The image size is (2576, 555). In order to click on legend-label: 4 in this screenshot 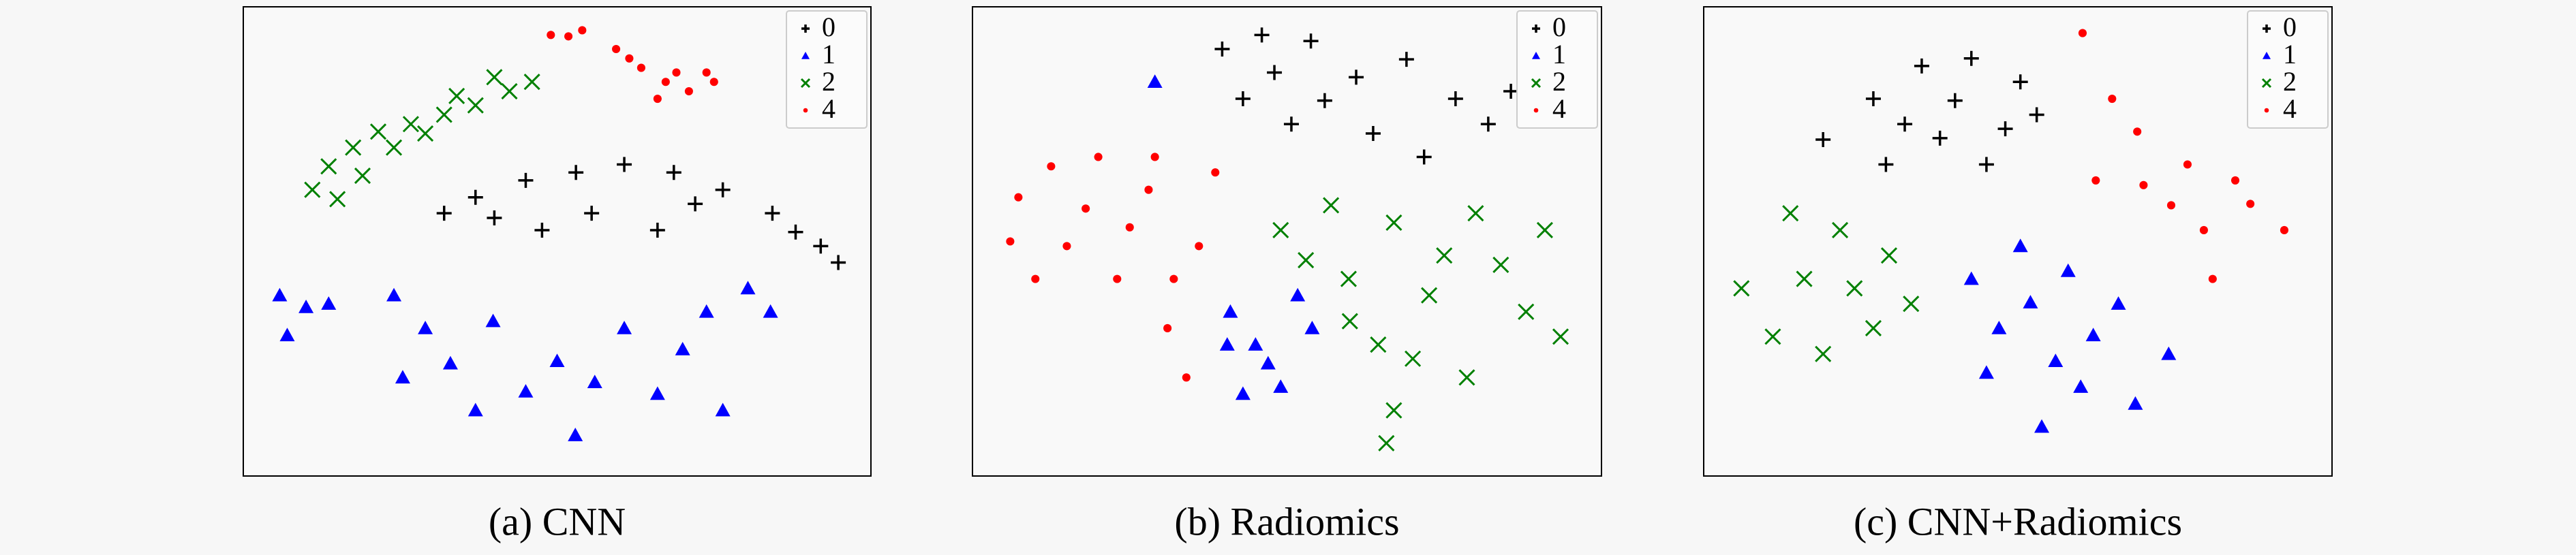, I will do `click(1559, 108)`.